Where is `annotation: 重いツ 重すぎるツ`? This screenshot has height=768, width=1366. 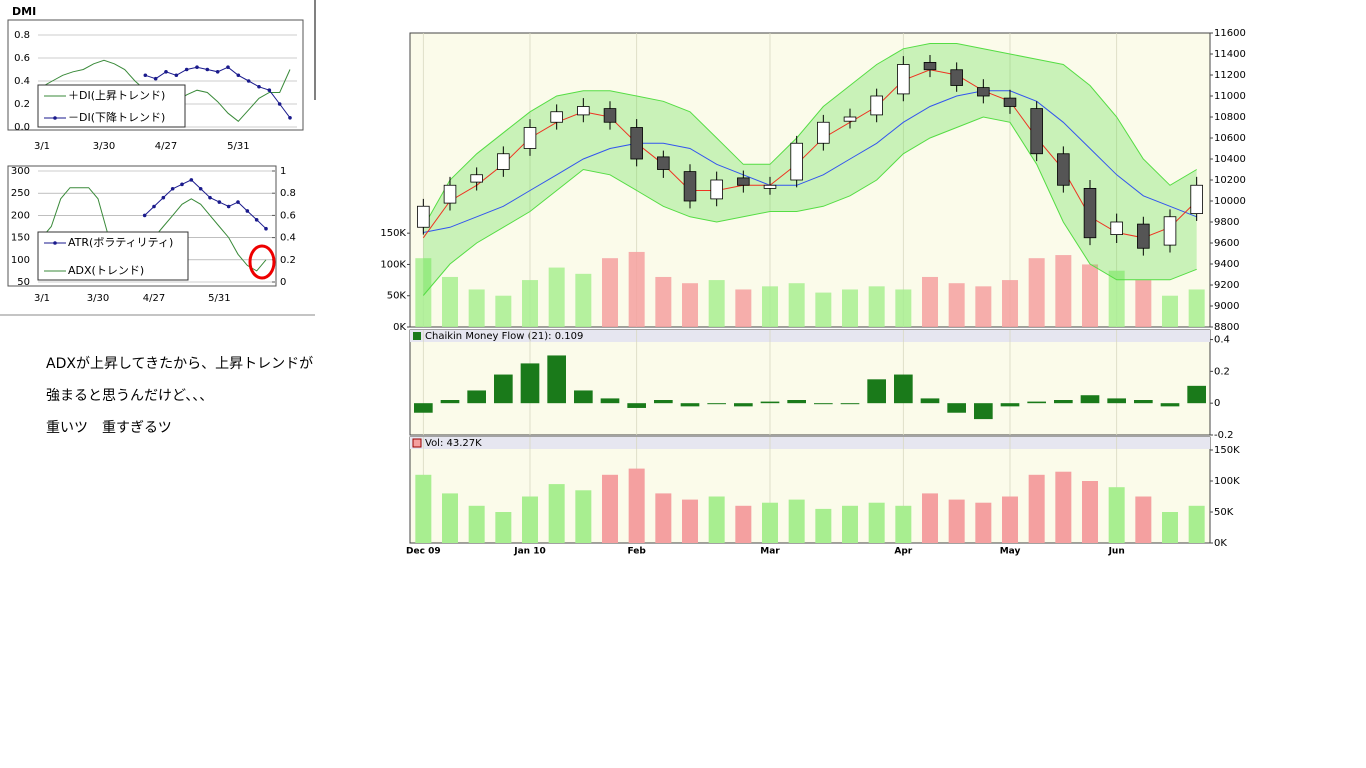 annotation: 重いツ 重すぎるツ is located at coordinates (109, 428).